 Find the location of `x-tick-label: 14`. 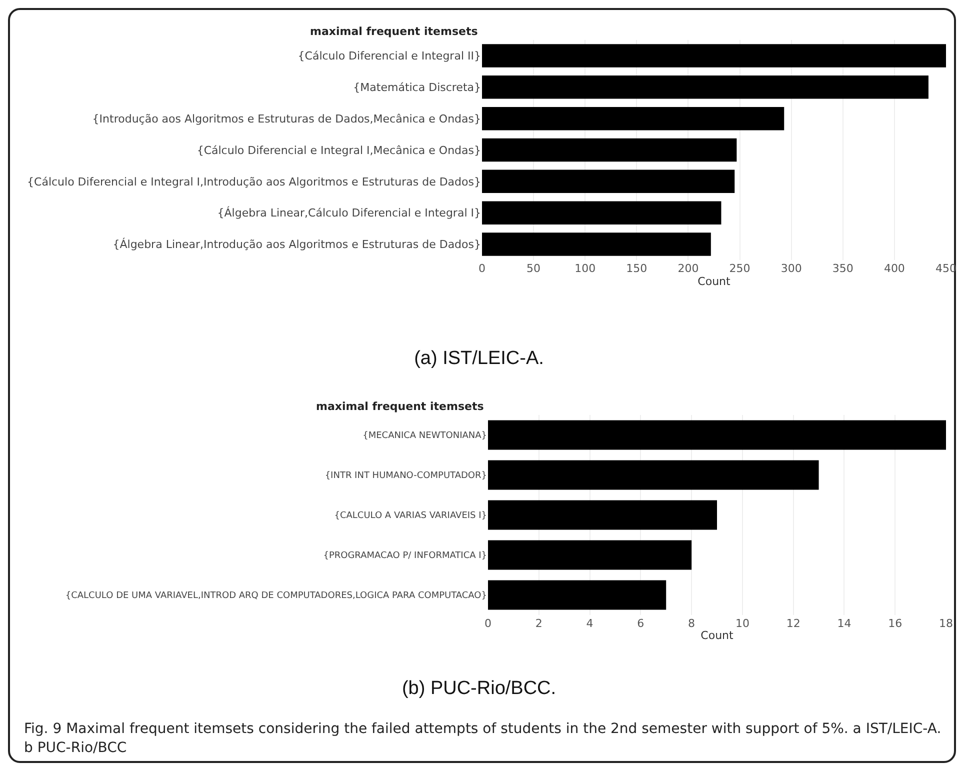

x-tick-label: 14 is located at coordinates (844, 623).